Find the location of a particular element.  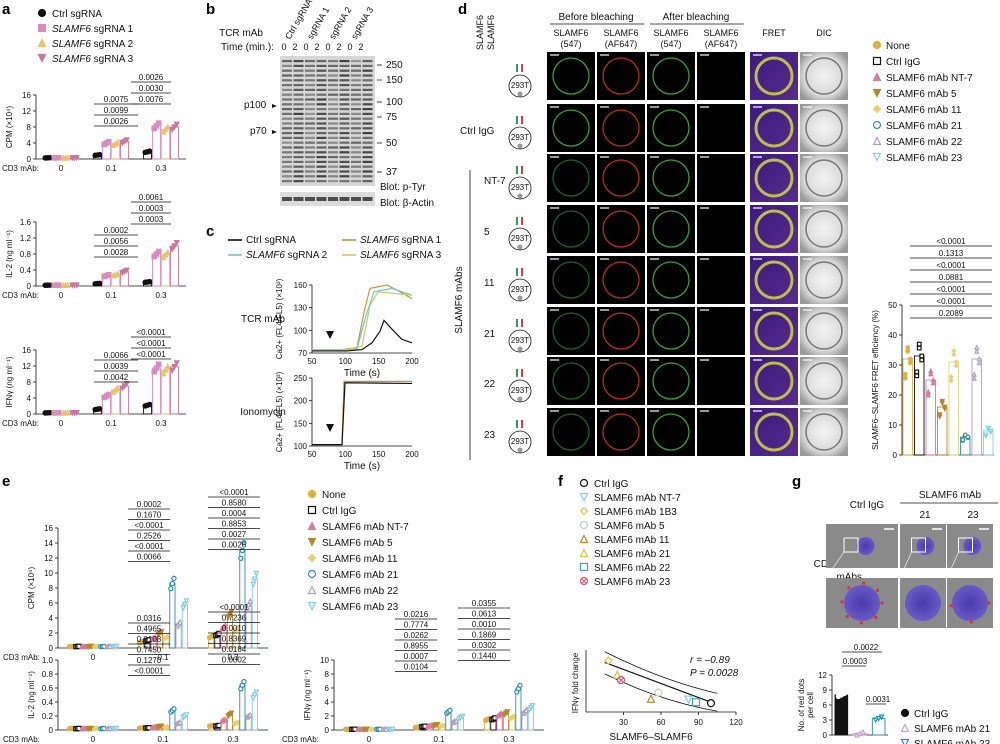

x-axis-label: CD3 mAb: is located at coordinates (21, 657).